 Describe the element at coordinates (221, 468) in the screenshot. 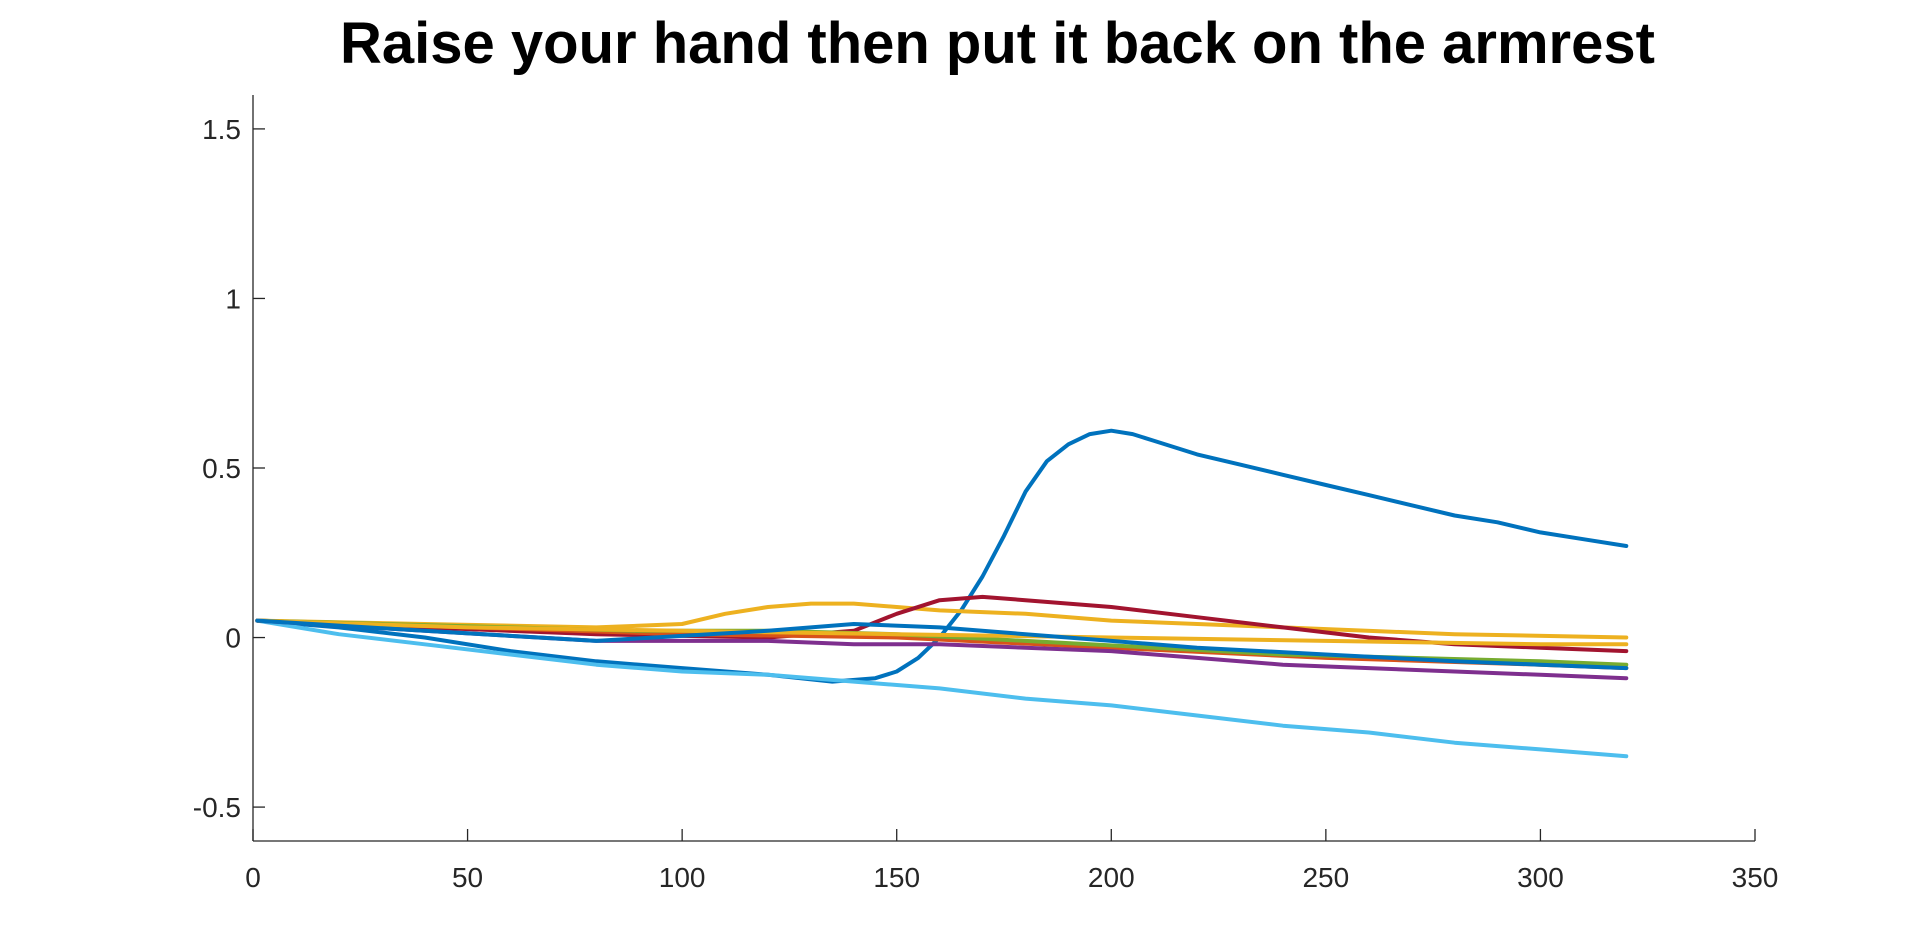

I see `y-tick-label: 0.5` at that location.